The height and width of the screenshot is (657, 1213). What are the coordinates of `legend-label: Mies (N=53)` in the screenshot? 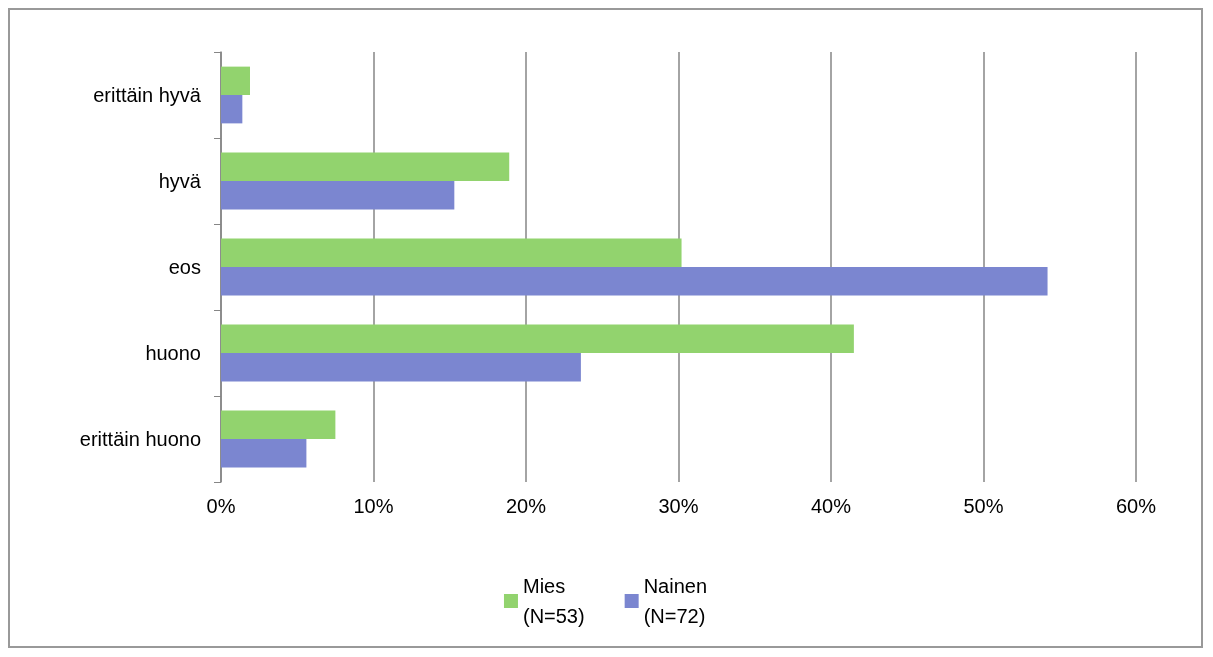 It's located at (553, 601).